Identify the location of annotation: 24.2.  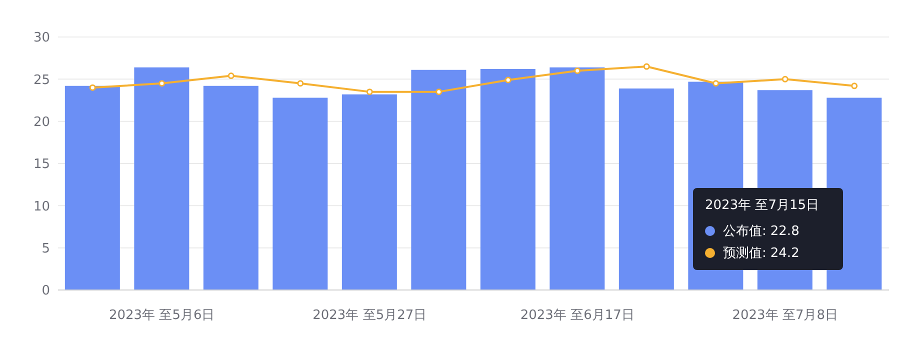
(785, 253).